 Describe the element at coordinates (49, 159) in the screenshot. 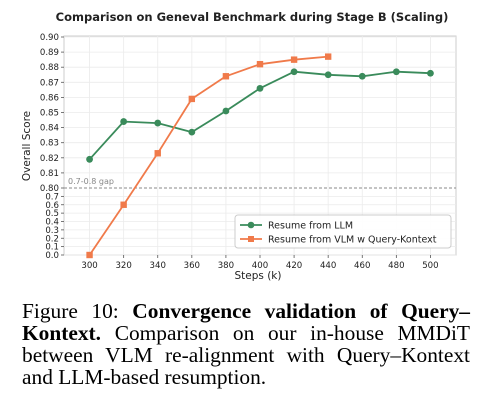

I see `y-tick-label: 0.82` at that location.